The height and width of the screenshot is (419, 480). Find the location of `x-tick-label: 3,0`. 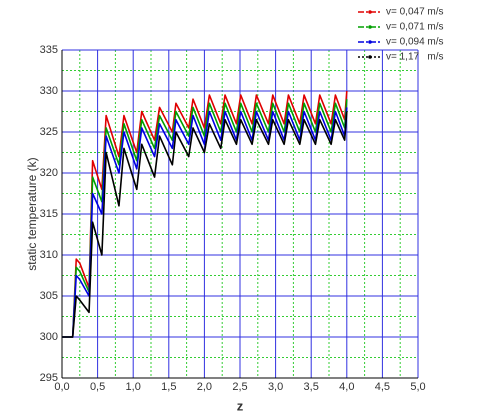

x-tick-label: 3,0 is located at coordinates (275, 387).